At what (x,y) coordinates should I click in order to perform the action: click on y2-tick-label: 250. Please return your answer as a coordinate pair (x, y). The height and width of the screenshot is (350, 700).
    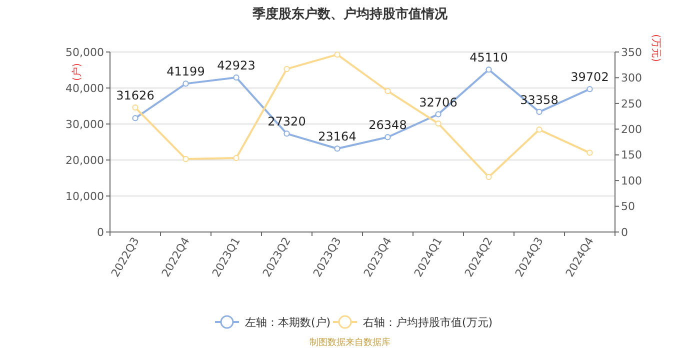
    Looking at the image, I should click on (631, 103).